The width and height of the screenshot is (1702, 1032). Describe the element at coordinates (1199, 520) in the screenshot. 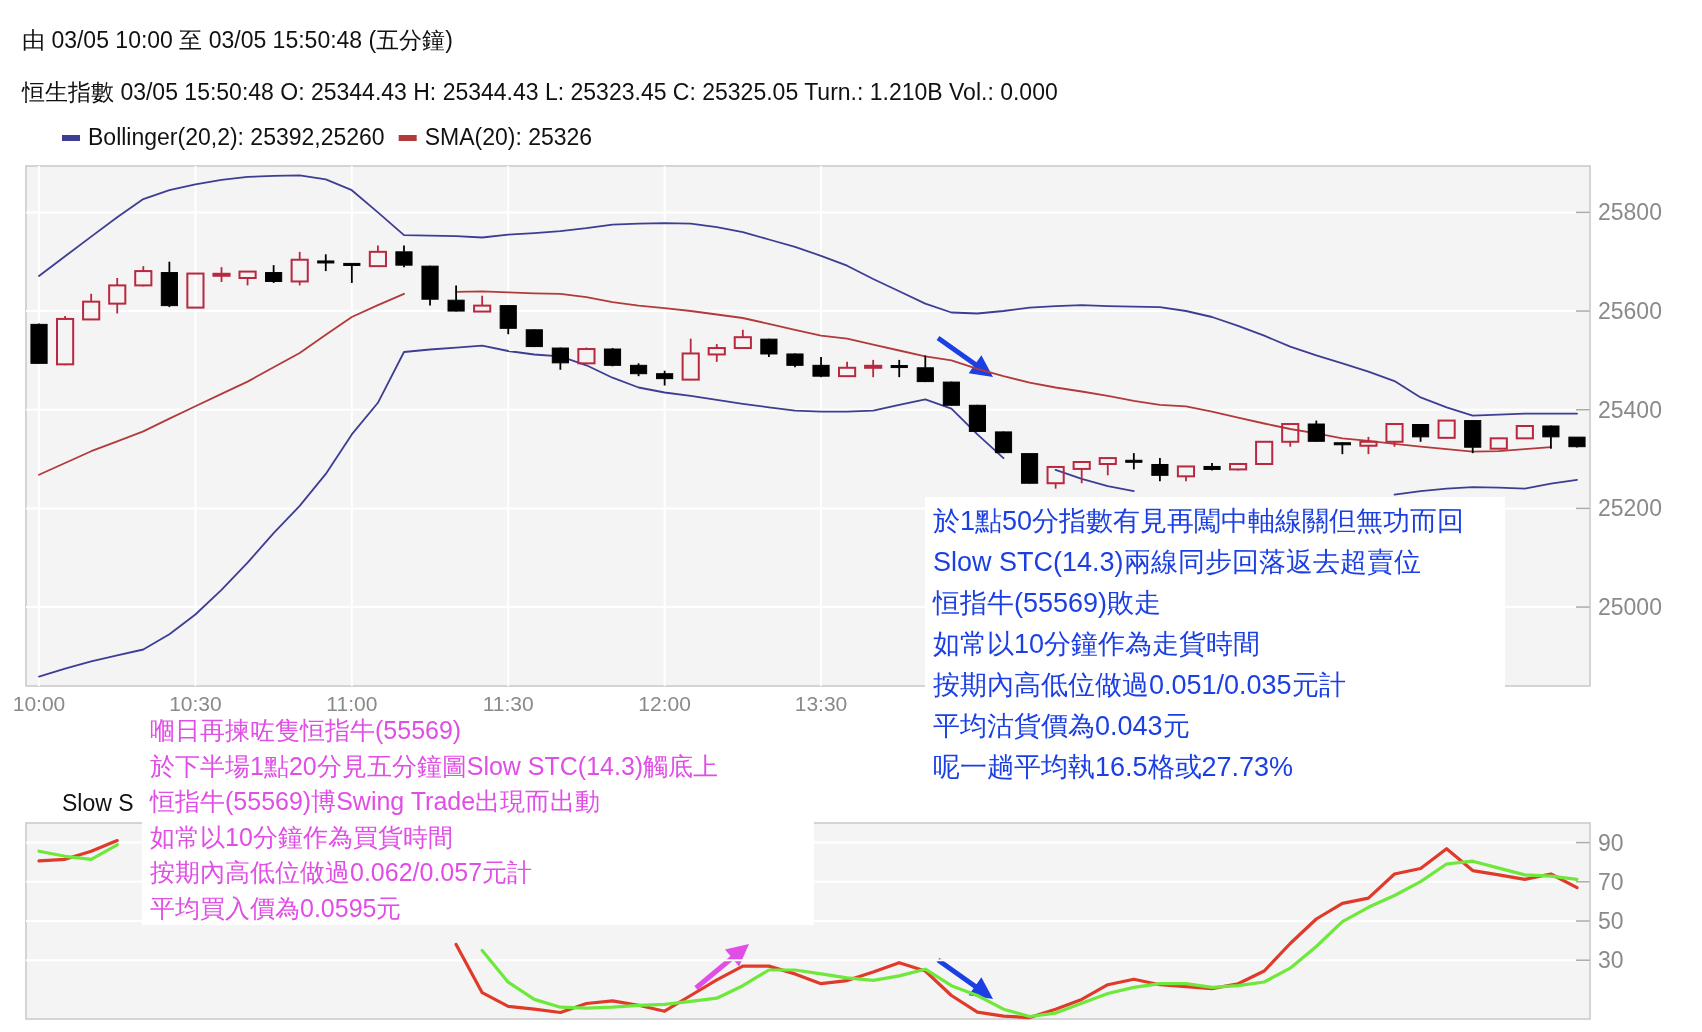

I see `annotation: 於1點50分指數有見再闖中軸線關但無功而回` at that location.